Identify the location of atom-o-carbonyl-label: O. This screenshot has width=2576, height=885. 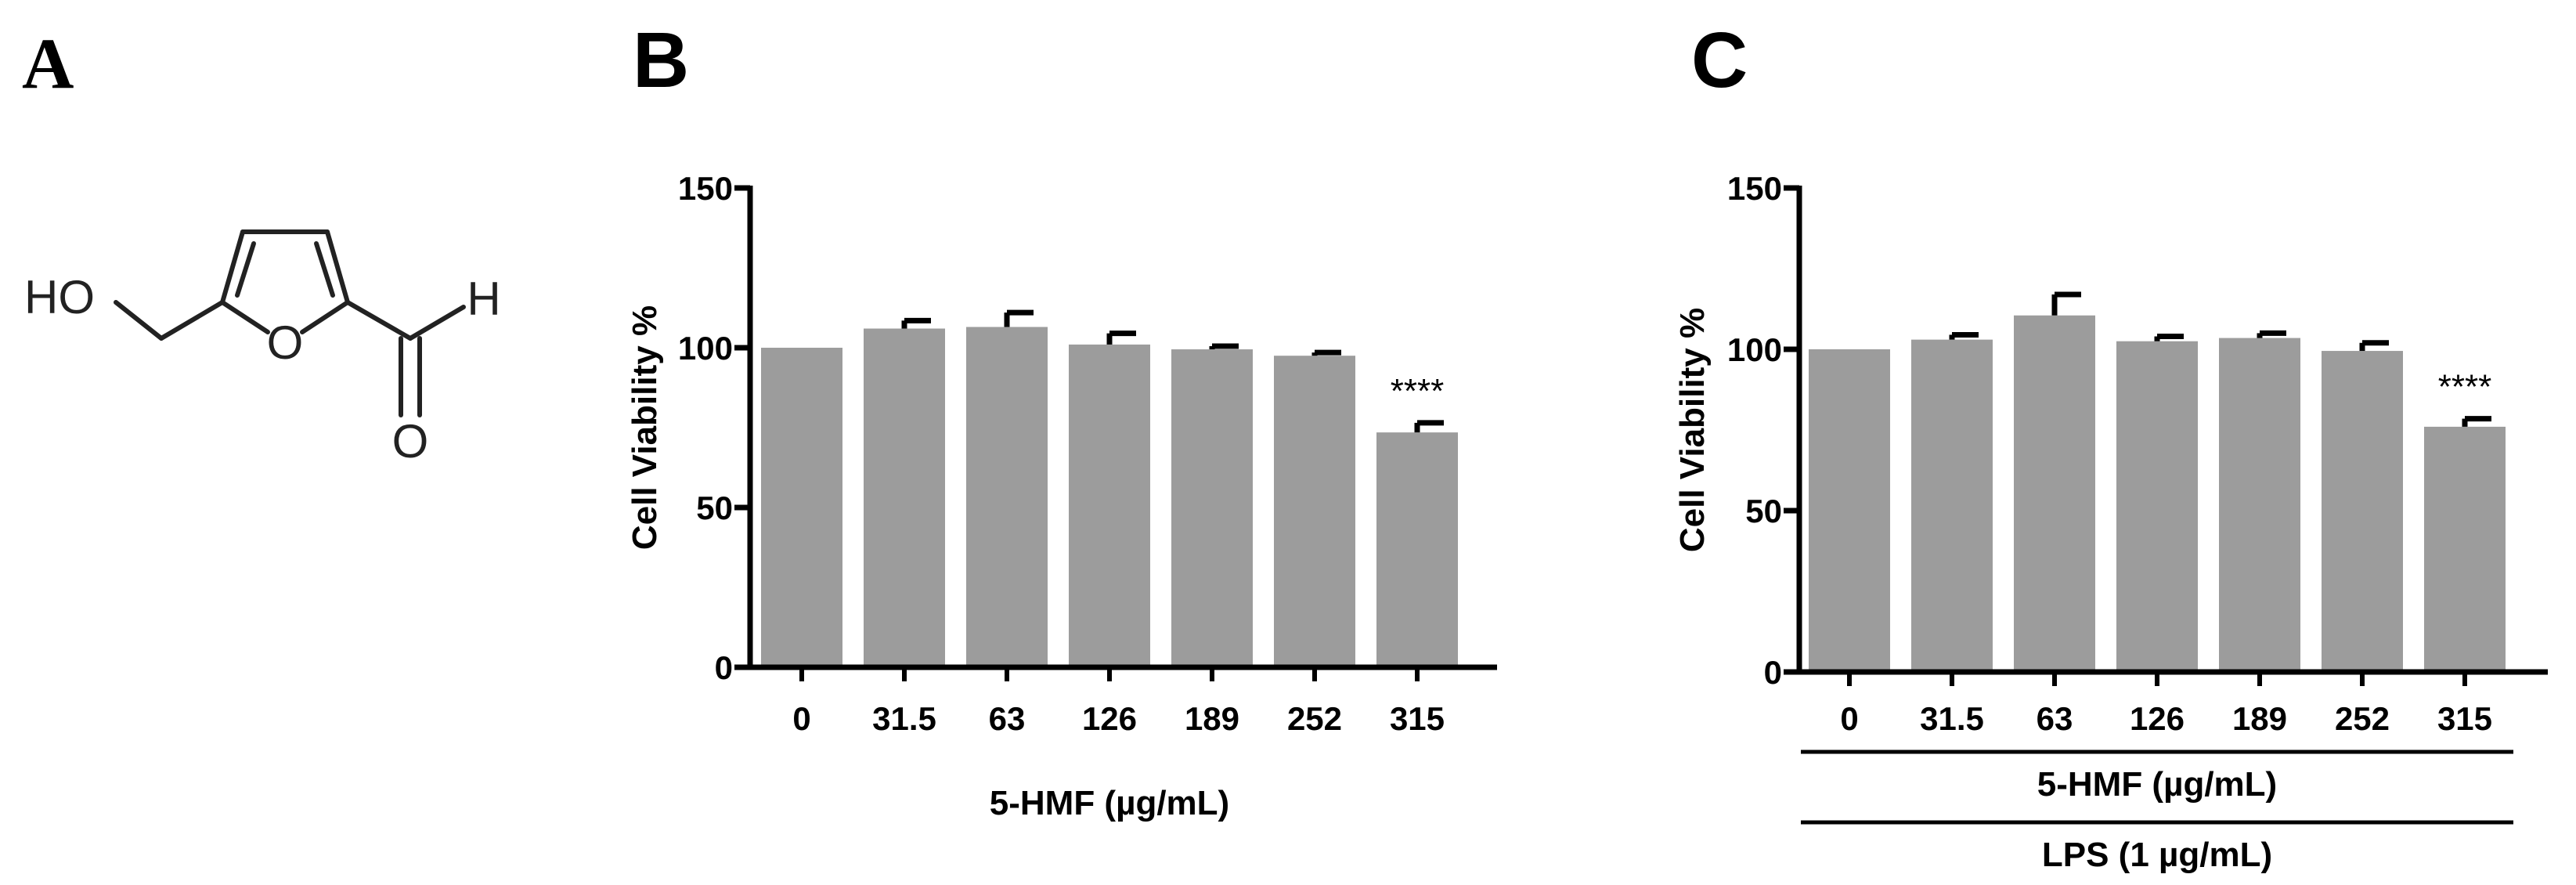
(411, 441).